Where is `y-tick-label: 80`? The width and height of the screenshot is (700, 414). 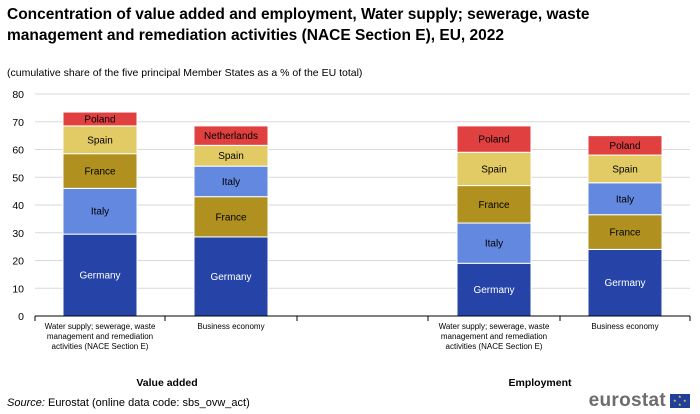 y-tick-label: 80 is located at coordinates (18, 95).